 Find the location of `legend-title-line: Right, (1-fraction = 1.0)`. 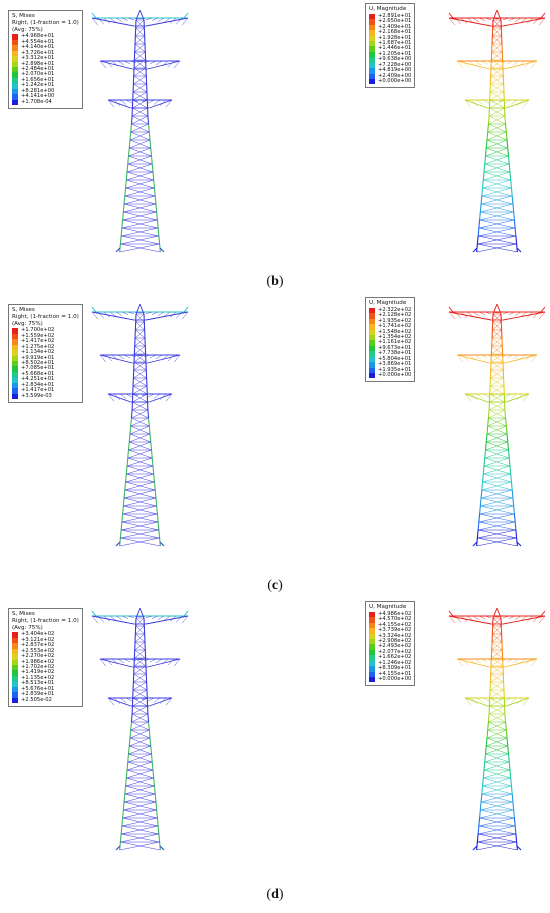

legend-title-line: Right, (1-fraction = 1.0) is located at coordinates (45, 316).